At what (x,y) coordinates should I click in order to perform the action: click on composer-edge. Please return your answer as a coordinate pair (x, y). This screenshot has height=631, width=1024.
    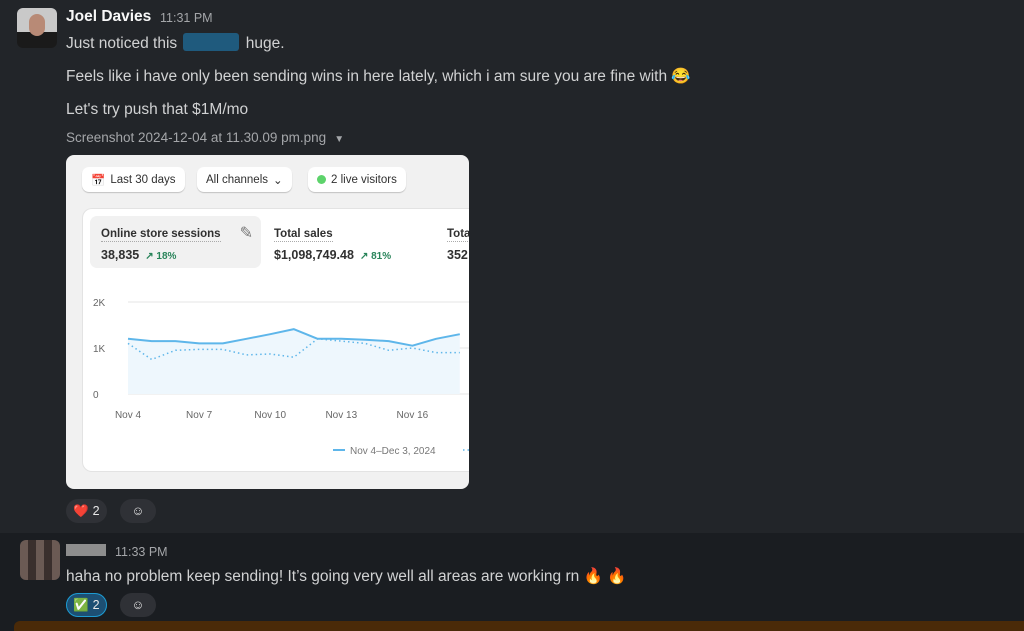
    Looking at the image, I should click on (519, 626).